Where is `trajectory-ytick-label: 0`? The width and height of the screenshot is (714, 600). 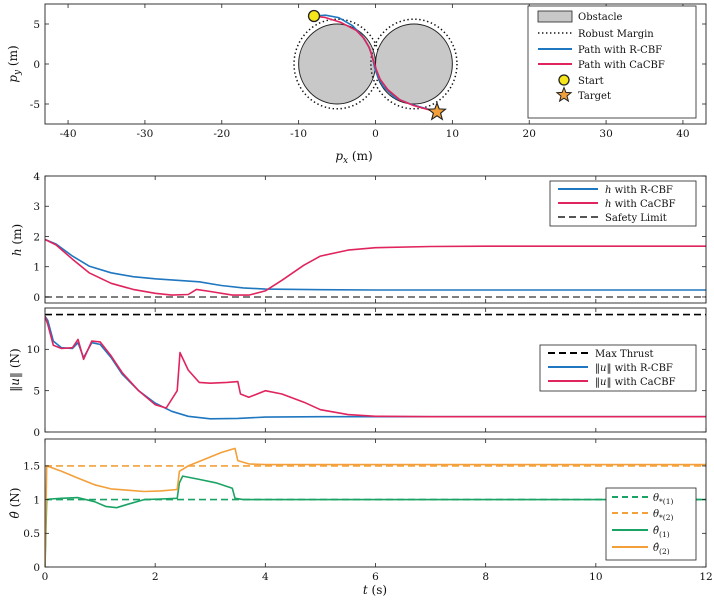 trajectory-ytick-label: 0 is located at coordinates (36, 65).